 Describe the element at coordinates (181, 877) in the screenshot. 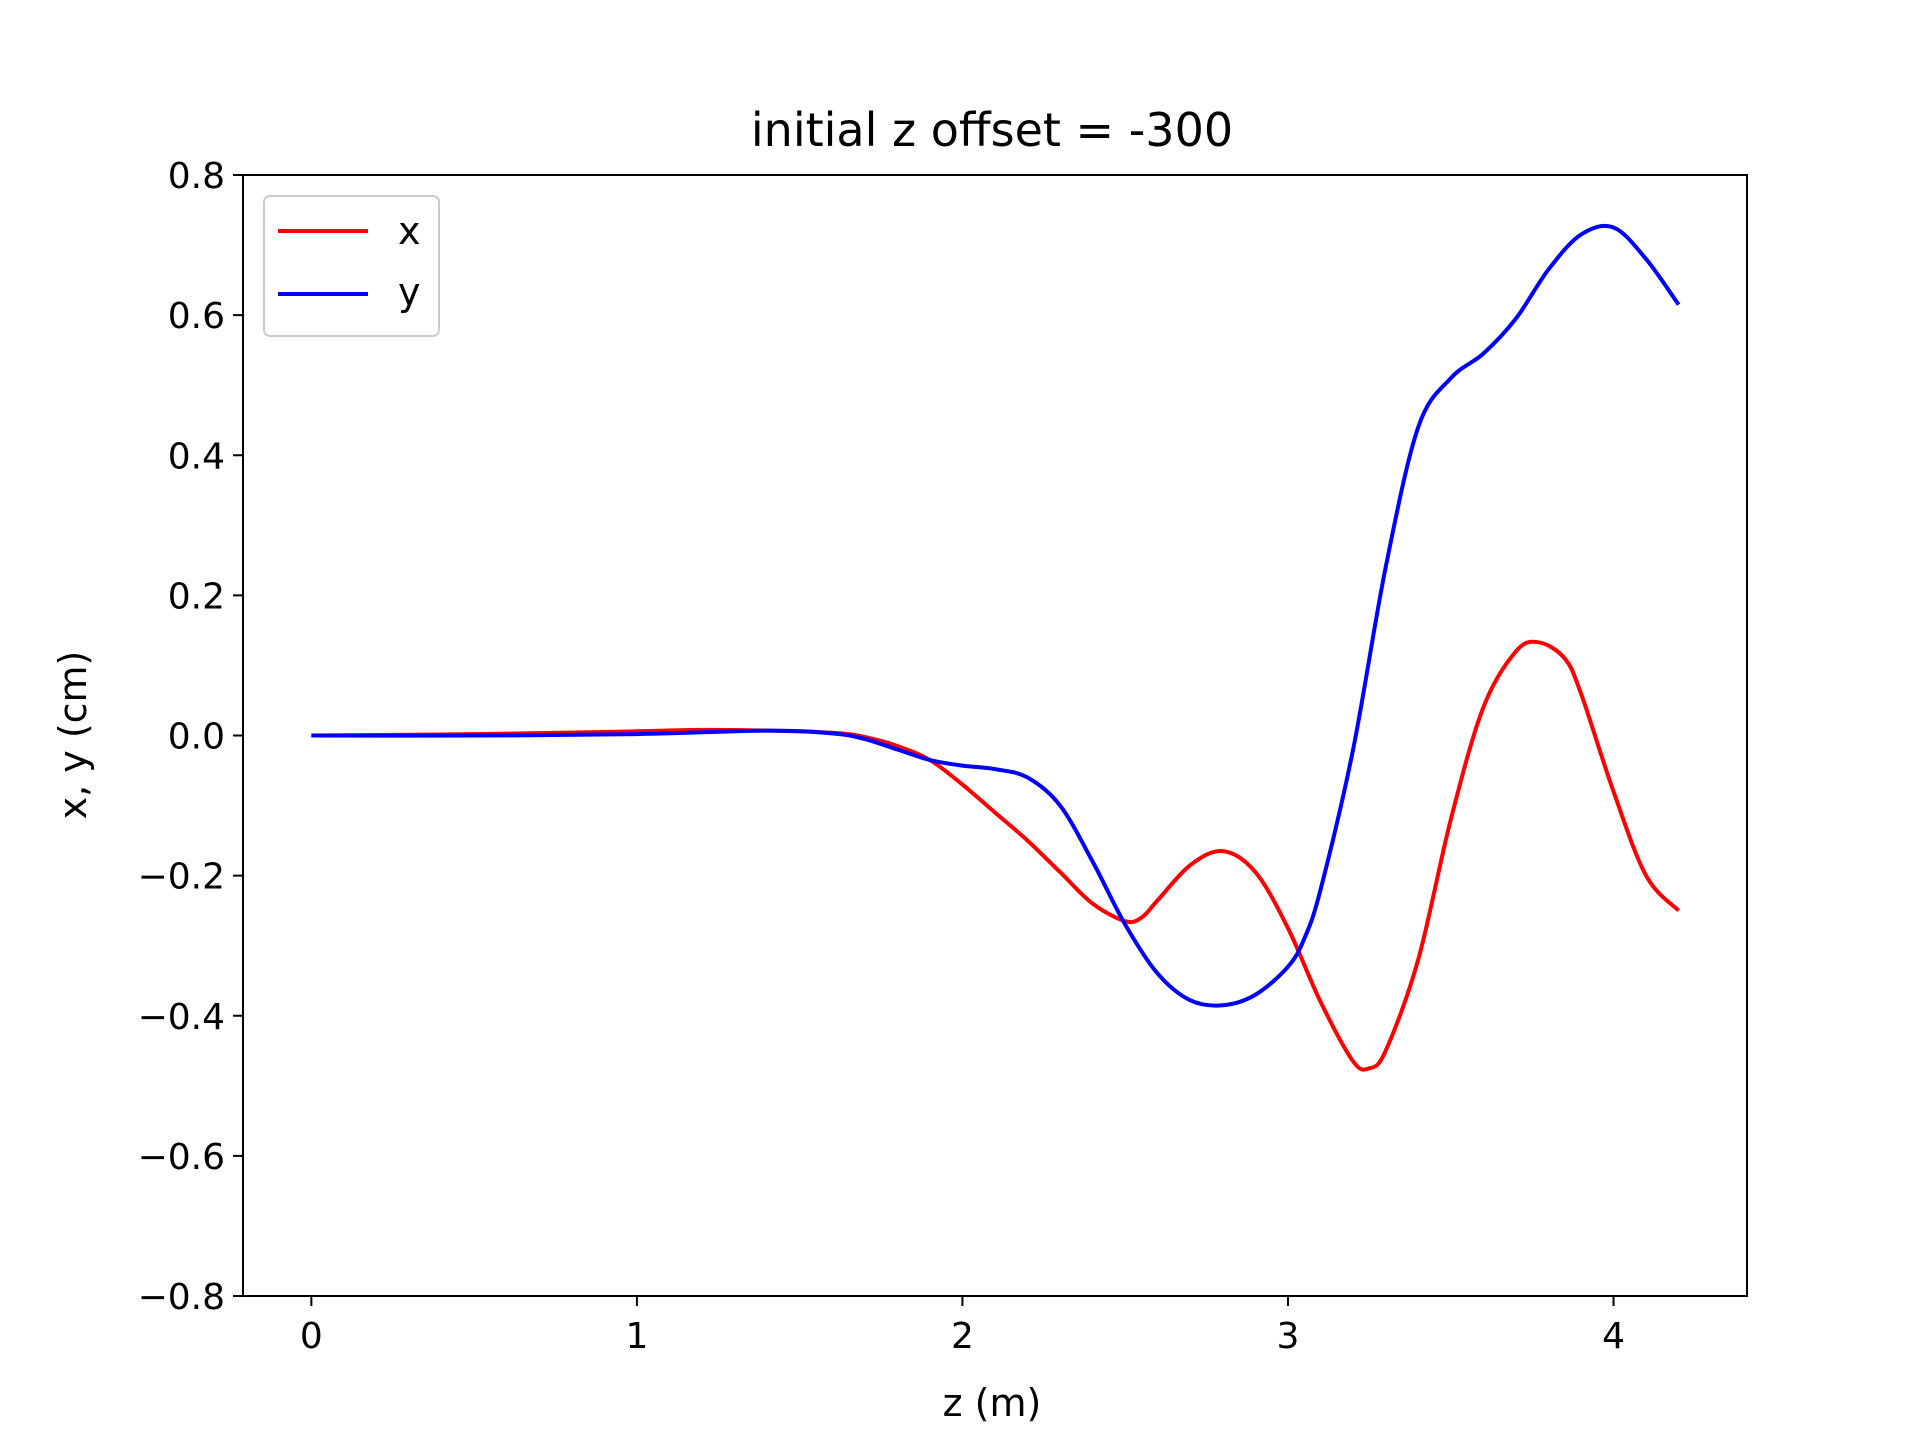

I see `y-tick-label: −0.2` at that location.